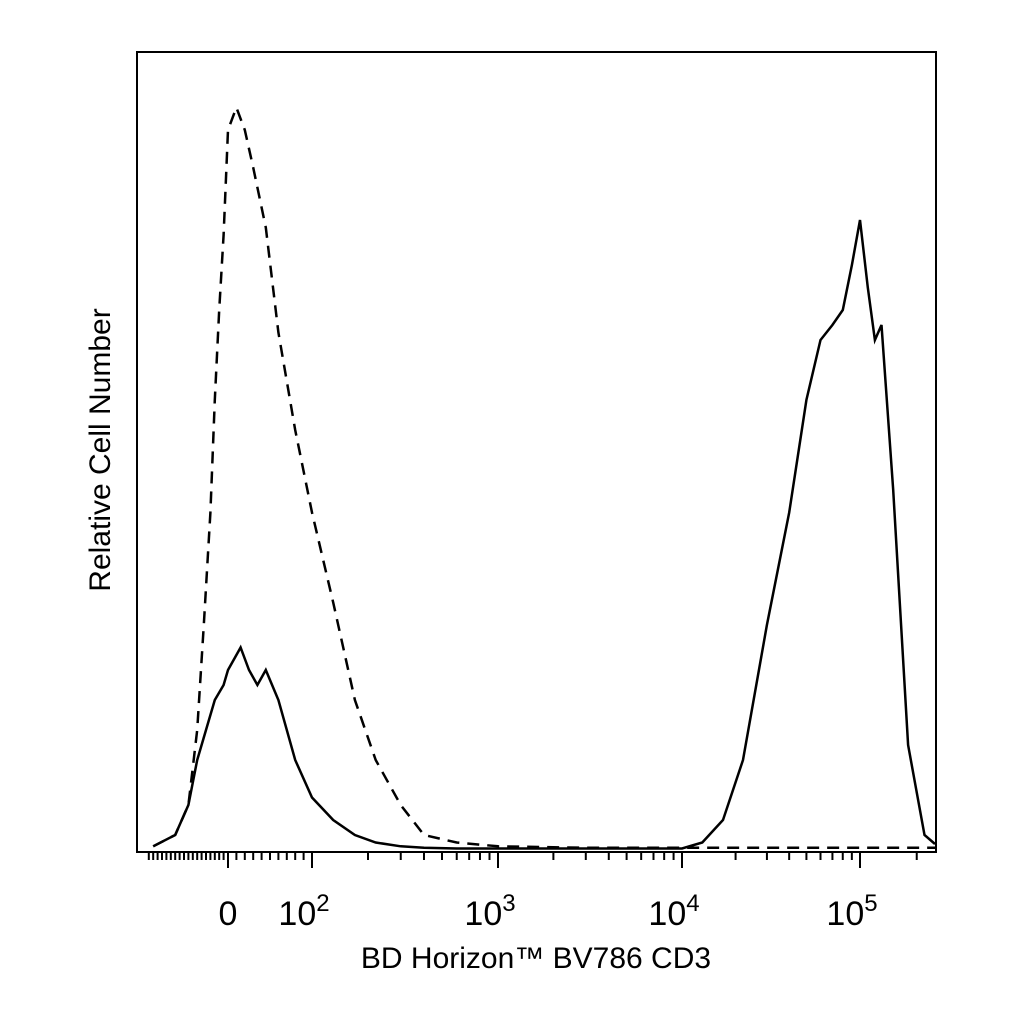  What do you see at coordinates (548, 911) in the screenshot?
I see `x-axis-tick-labels: 0 10² 10³ 10⁴ 10⁵` at bounding box center [548, 911].